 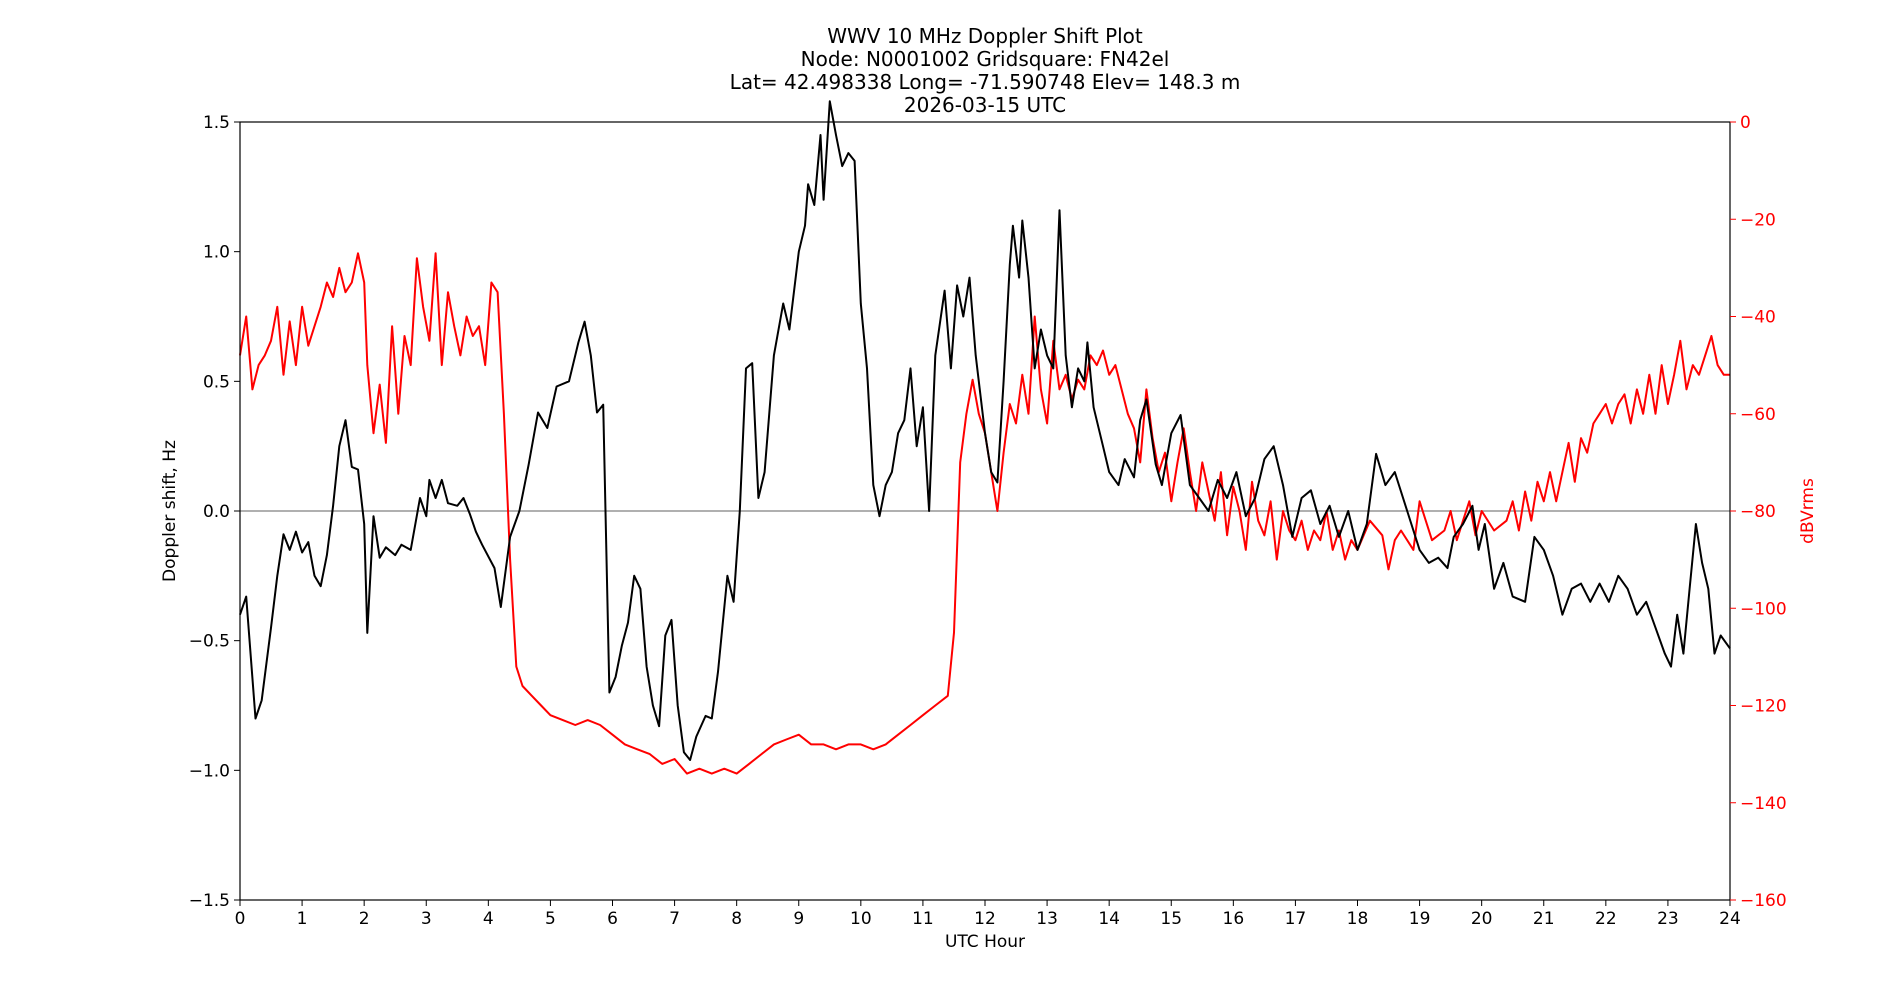 What do you see at coordinates (1234, 919) in the screenshot?
I see `x-tick-label: 16` at bounding box center [1234, 919].